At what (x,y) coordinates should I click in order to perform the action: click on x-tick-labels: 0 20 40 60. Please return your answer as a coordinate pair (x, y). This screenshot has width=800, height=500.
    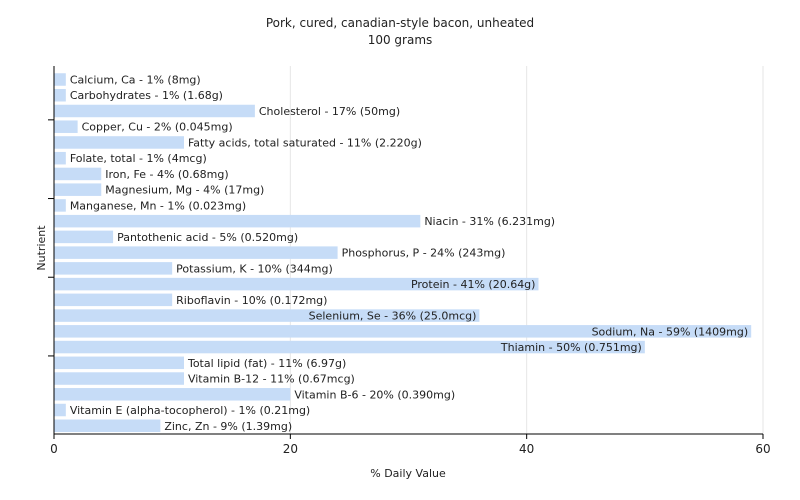
    Looking at the image, I should click on (410, 449).